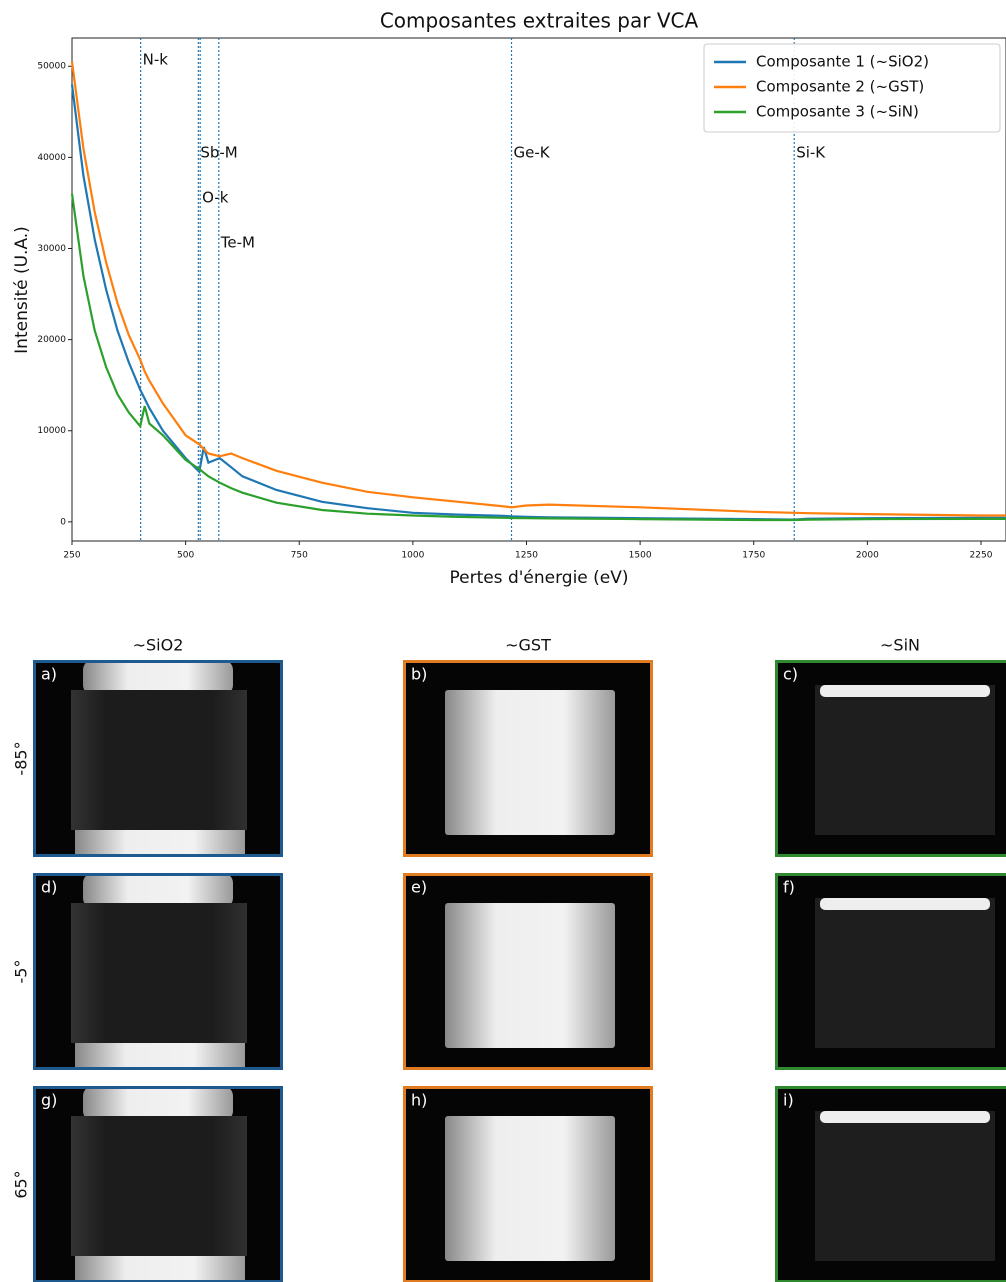 The width and height of the screenshot is (1006, 1282). Describe the element at coordinates (22, 290) in the screenshot. I see `y-axis-label: Intensité (U.A.)` at that location.